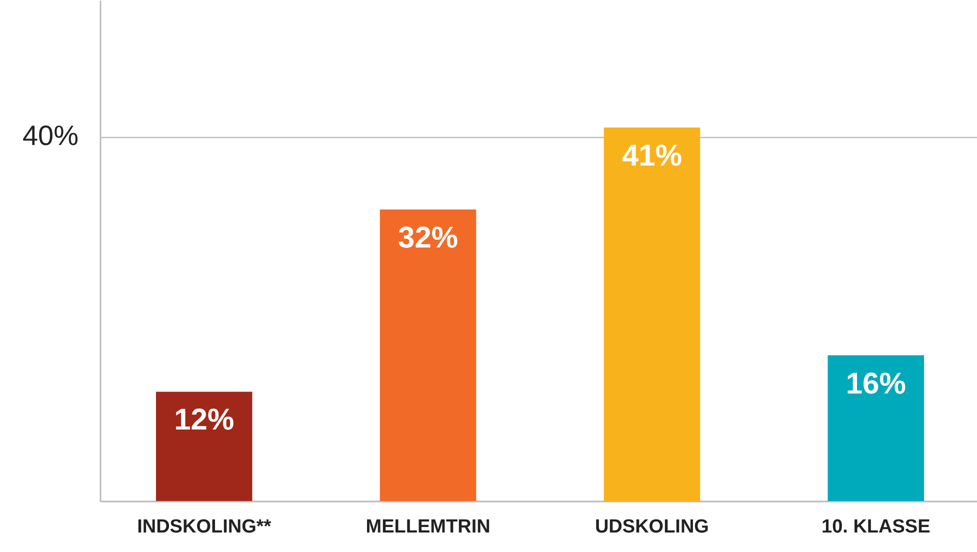 Image resolution: width=977 pixels, height=552 pixels. What do you see at coordinates (428, 527) in the screenshot?
I see `x-tick-label: MELLEMTRIN` at bounding box center [428, 527].